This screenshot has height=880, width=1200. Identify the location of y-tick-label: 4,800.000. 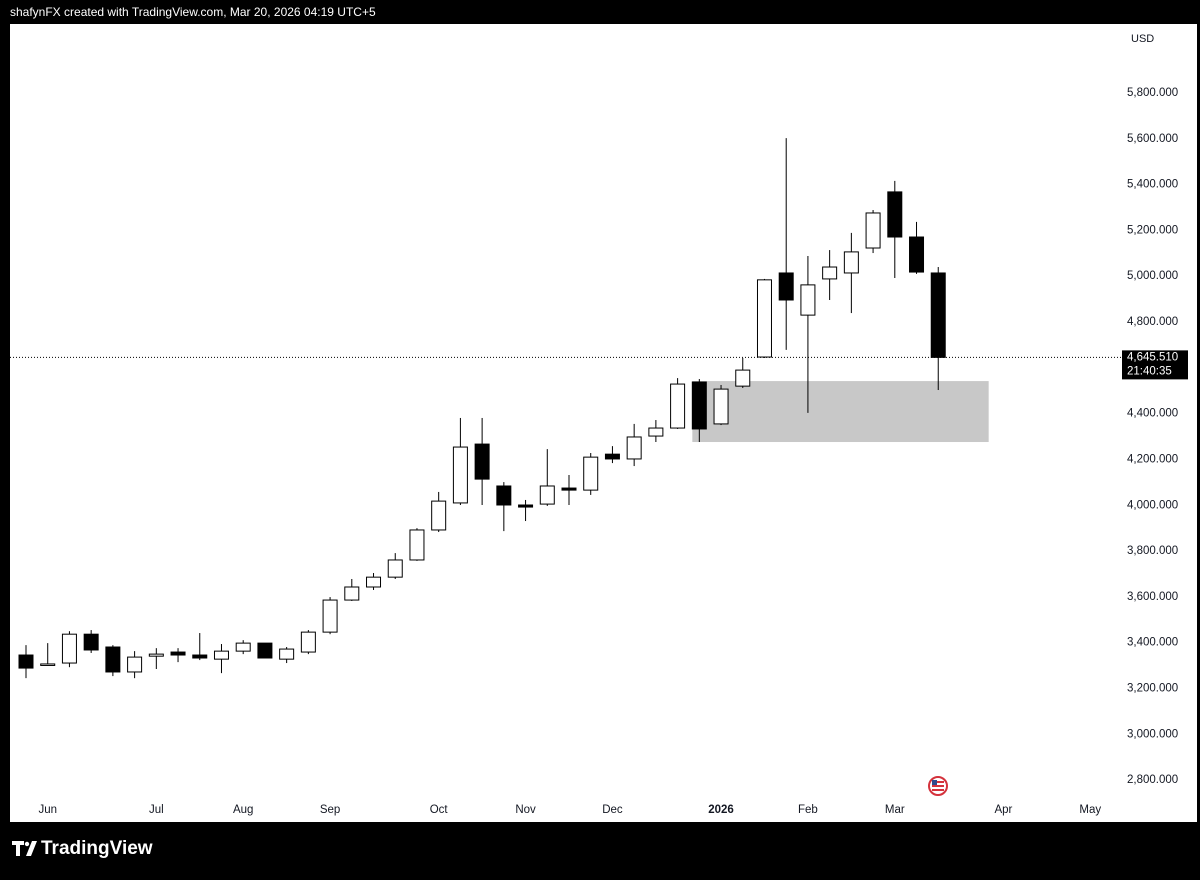
(1152, 322).